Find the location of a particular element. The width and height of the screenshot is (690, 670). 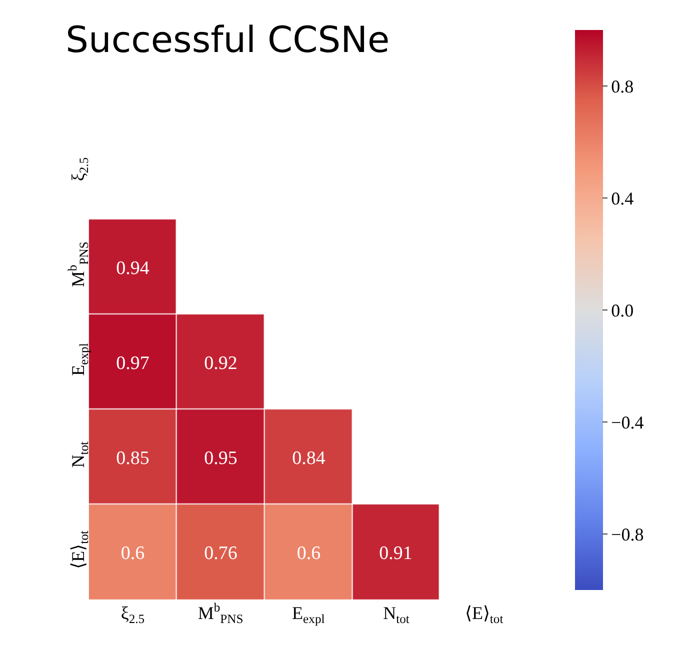

chart-title: Successful CCSNe is located at coordinates (228, 40).